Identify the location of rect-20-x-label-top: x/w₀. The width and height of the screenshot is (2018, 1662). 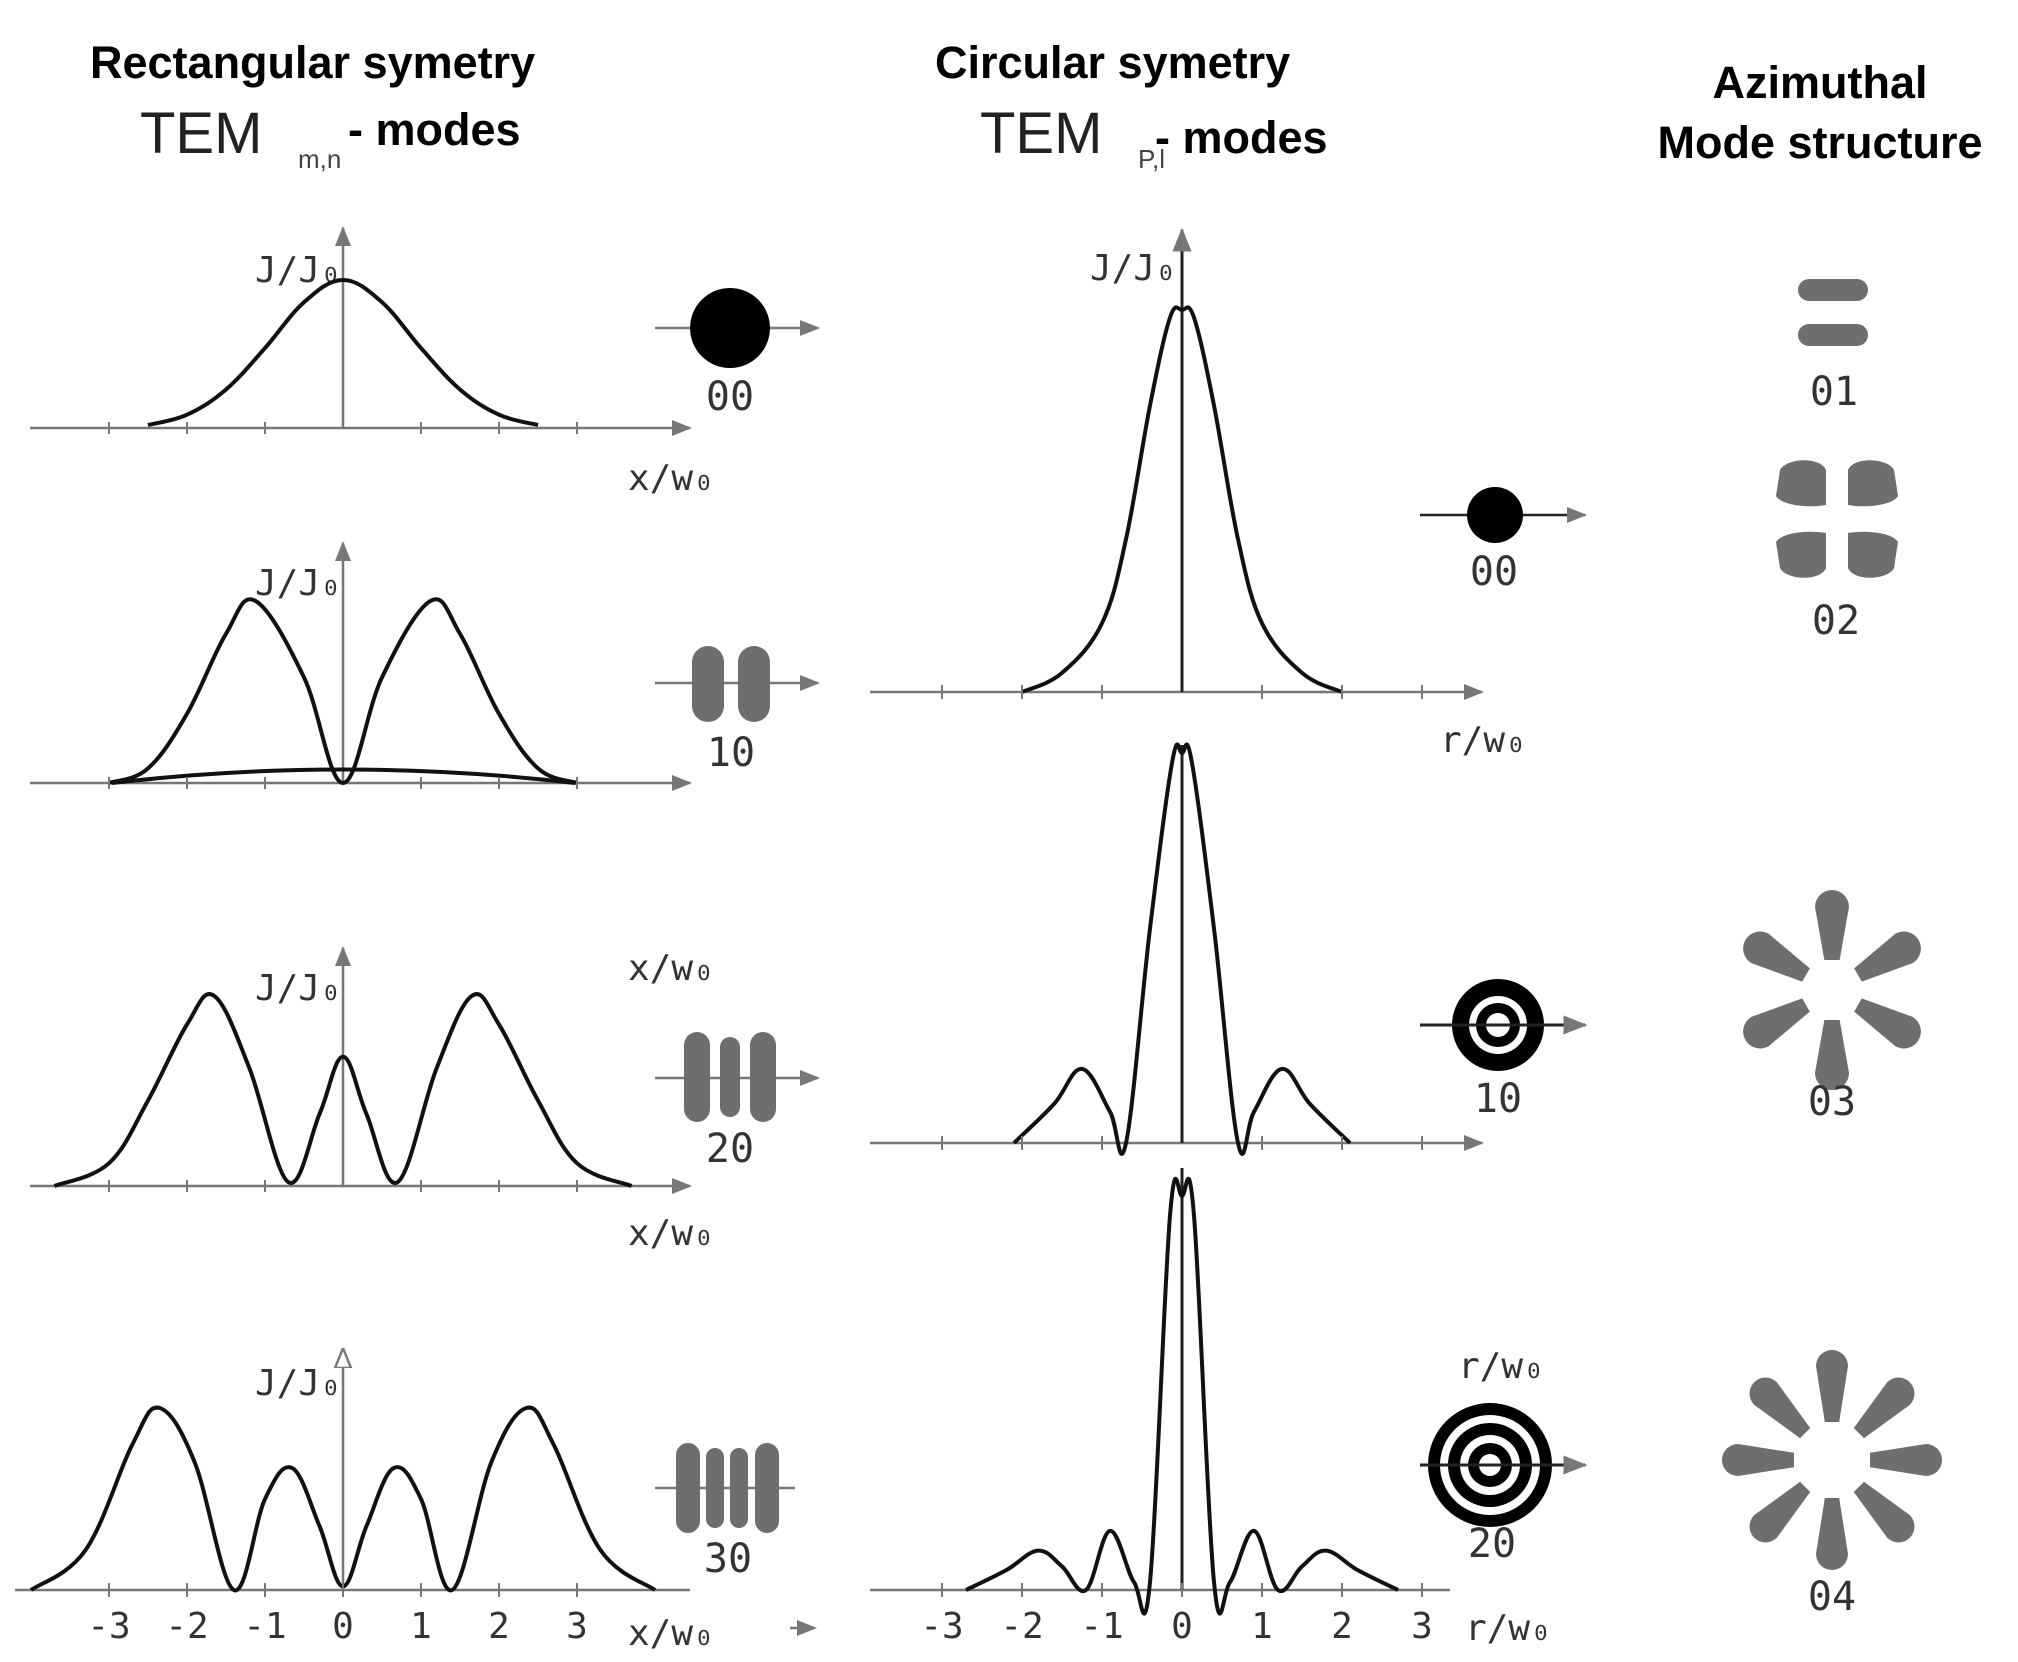
(671, 968).